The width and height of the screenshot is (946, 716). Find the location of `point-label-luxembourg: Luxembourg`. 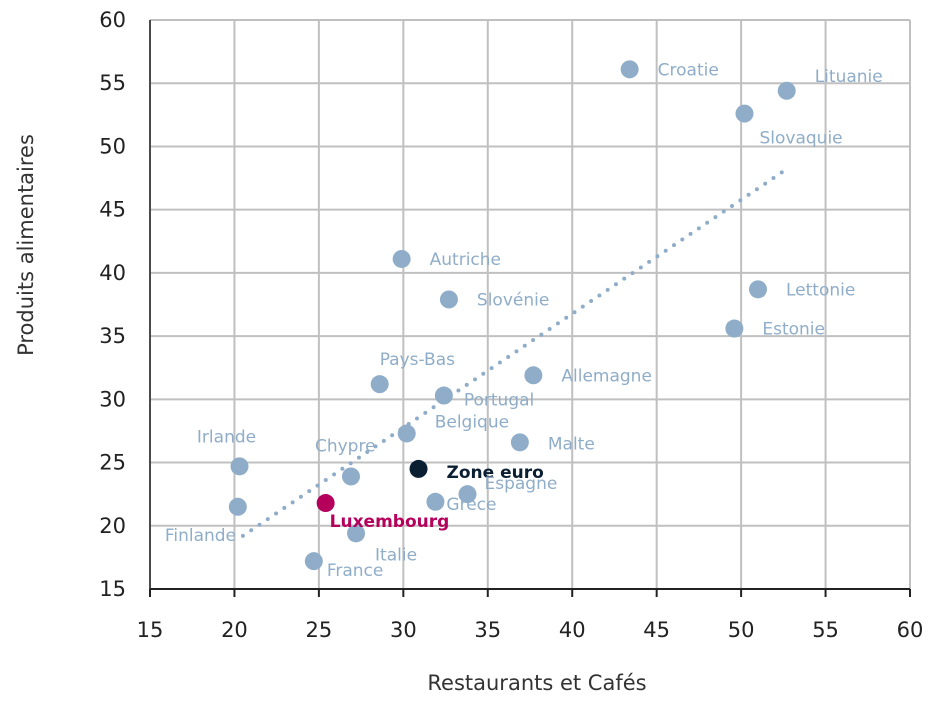

point-label-luxembourg: Luxembourg is located at coordinates (390, 522).